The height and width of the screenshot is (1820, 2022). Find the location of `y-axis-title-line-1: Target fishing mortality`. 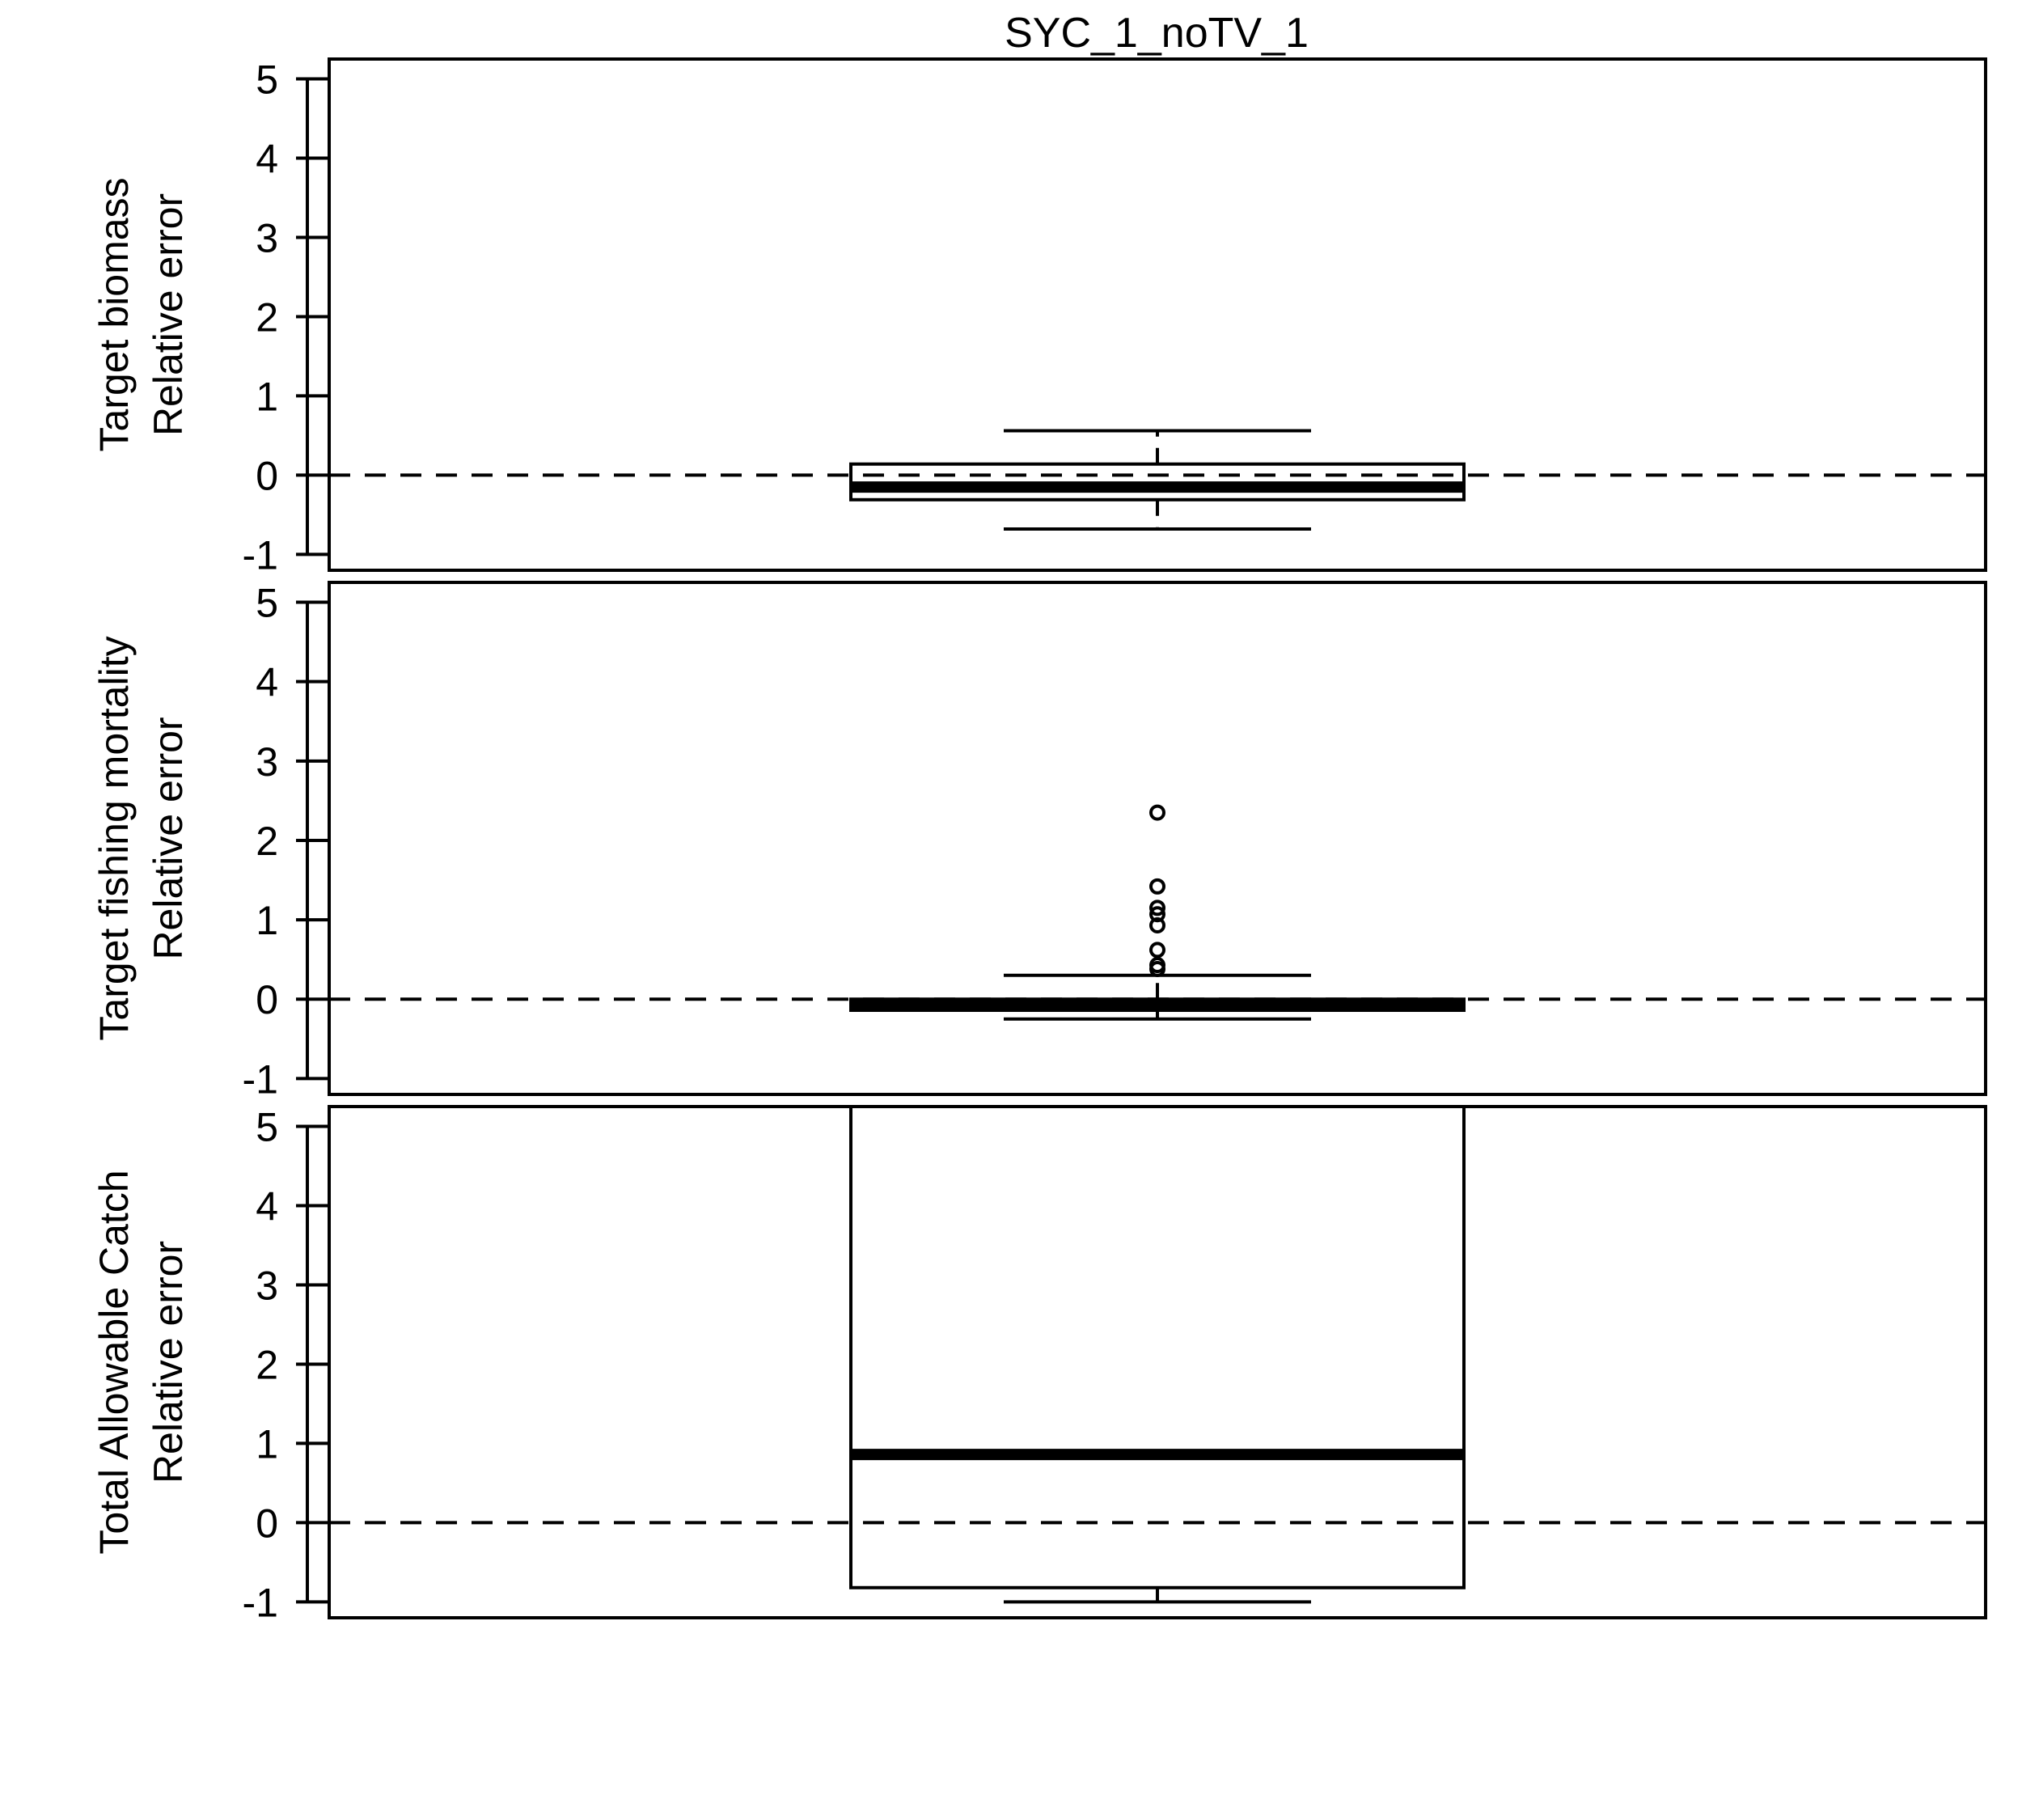

y-axis-title-line-1: Target fishing mortality is located at coordinates (114, 838).